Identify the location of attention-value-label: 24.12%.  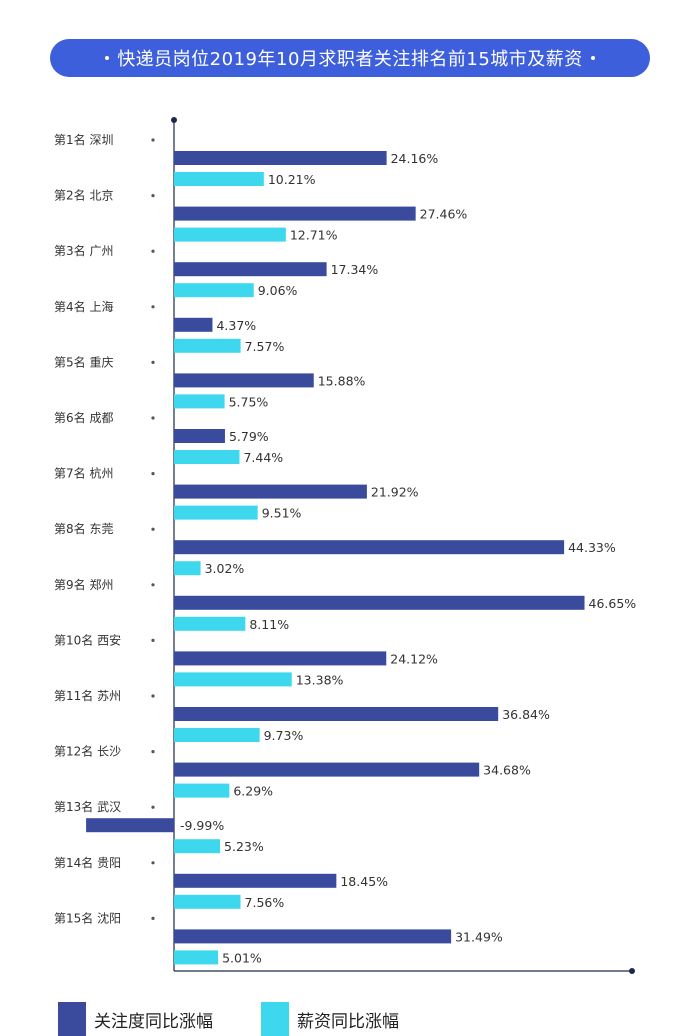
(414, 658).